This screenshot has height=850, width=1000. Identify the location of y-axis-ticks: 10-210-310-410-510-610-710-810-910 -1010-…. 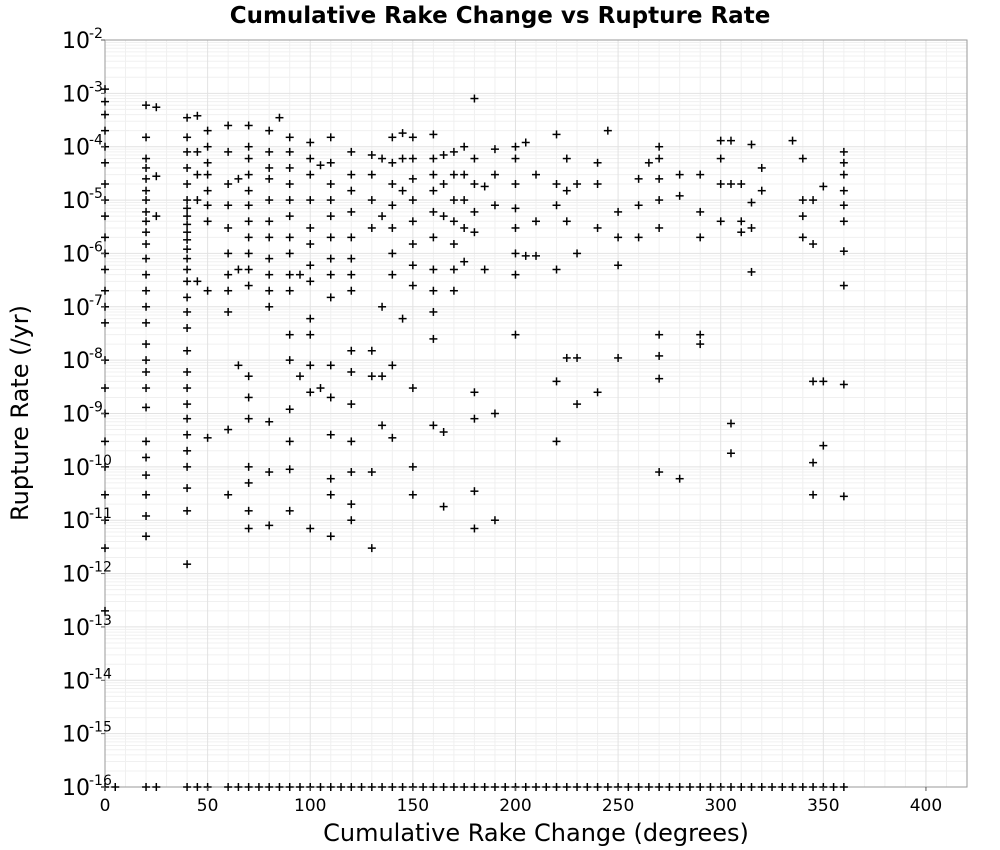
(87, 413).